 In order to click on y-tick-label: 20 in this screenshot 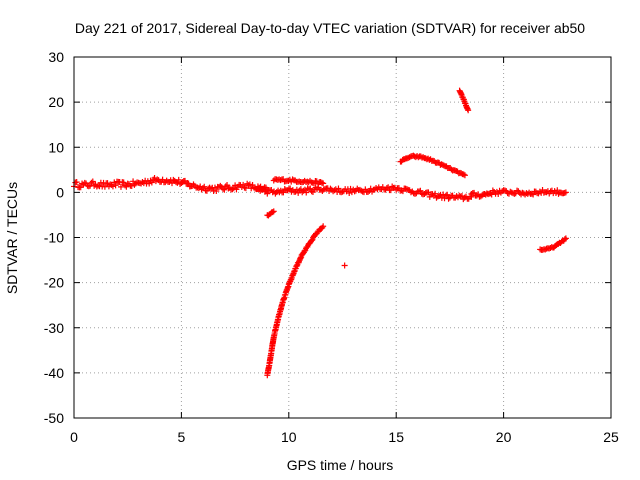, I will do `click(56, 102)`.